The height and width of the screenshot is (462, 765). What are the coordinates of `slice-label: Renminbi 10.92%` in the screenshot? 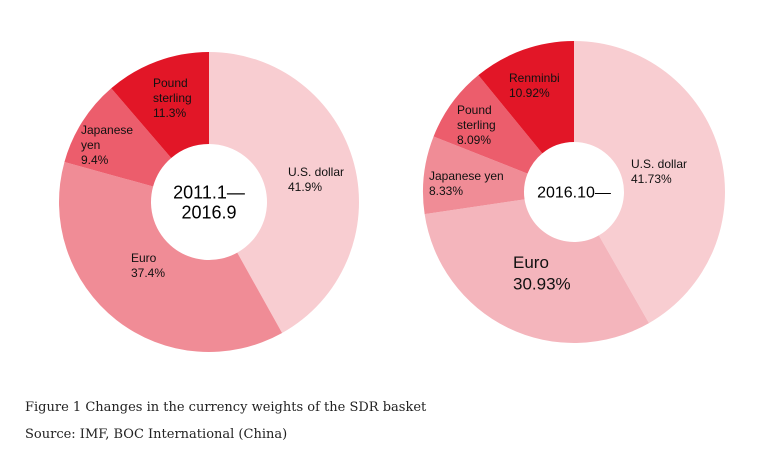 It's located at (534, 85).